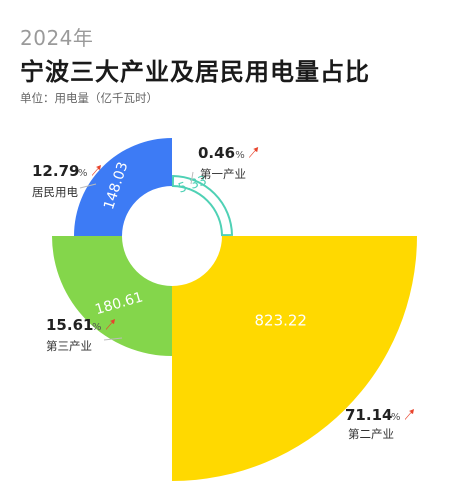 The height and width of the screenshot is (500, 470). I want to click on slice-3-percent-label: 12.79, so click(55, 171).